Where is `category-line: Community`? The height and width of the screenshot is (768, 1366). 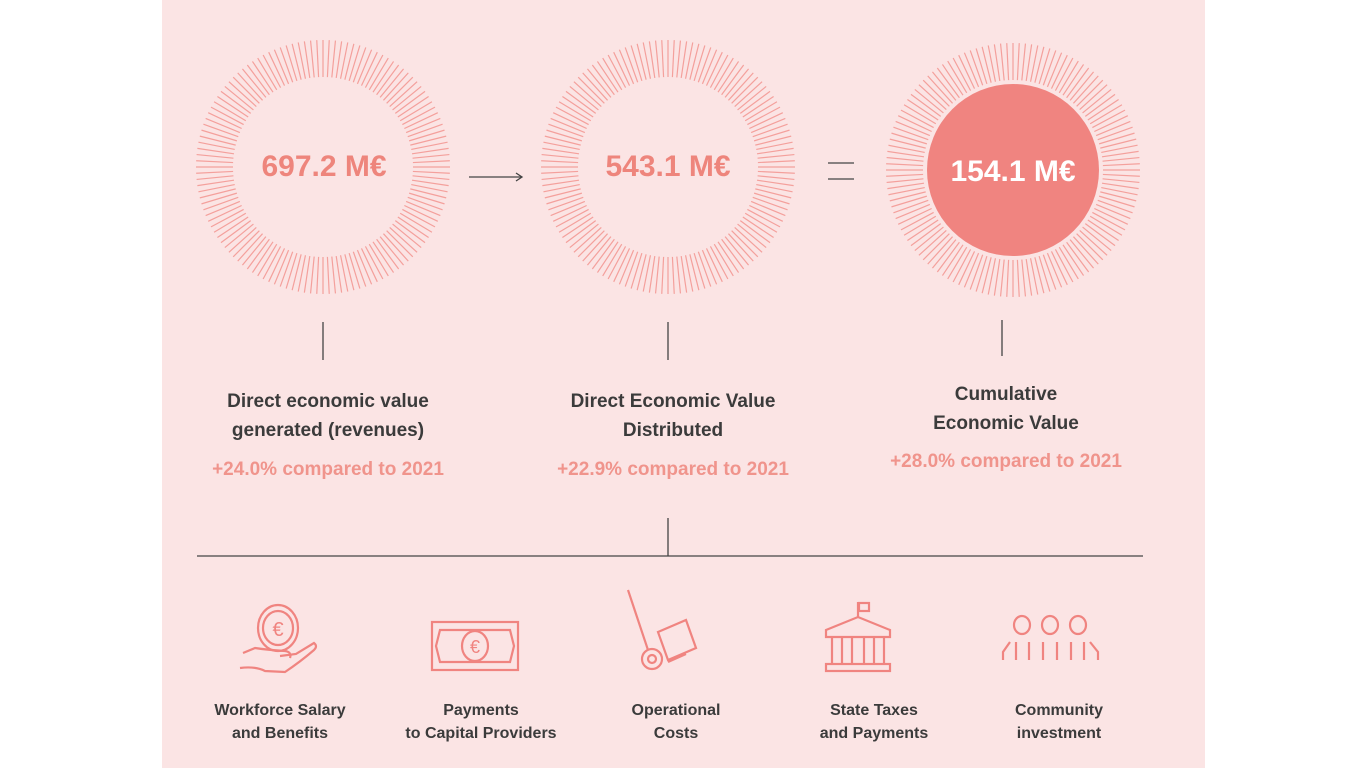 category-line: Community is located at coordinates (1059, 710).